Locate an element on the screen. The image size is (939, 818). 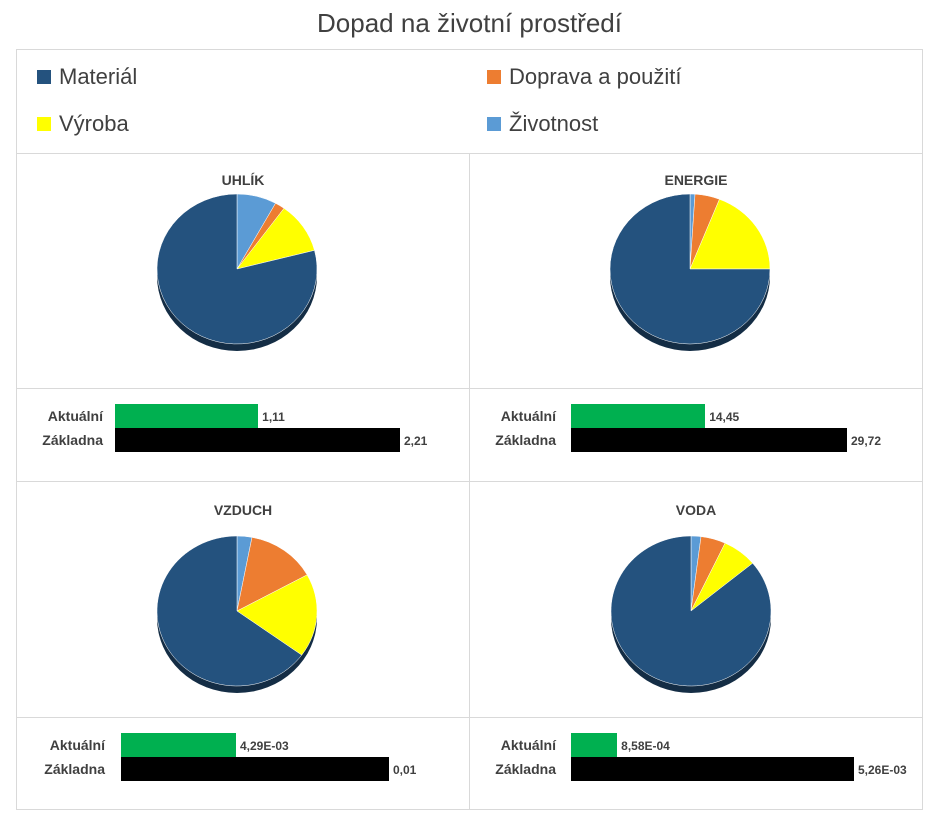
chart-title: ENERGIE is located at coordinates (696, 180).